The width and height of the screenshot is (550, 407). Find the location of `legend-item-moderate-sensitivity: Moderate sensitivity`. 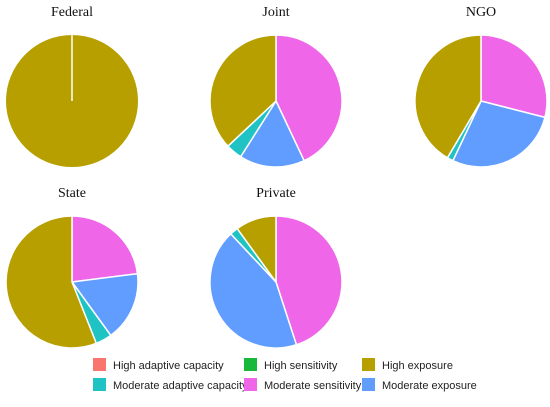

legend-item-moderate-sensitivity: Moderate sensitivity is located at coordinates (303, 385).